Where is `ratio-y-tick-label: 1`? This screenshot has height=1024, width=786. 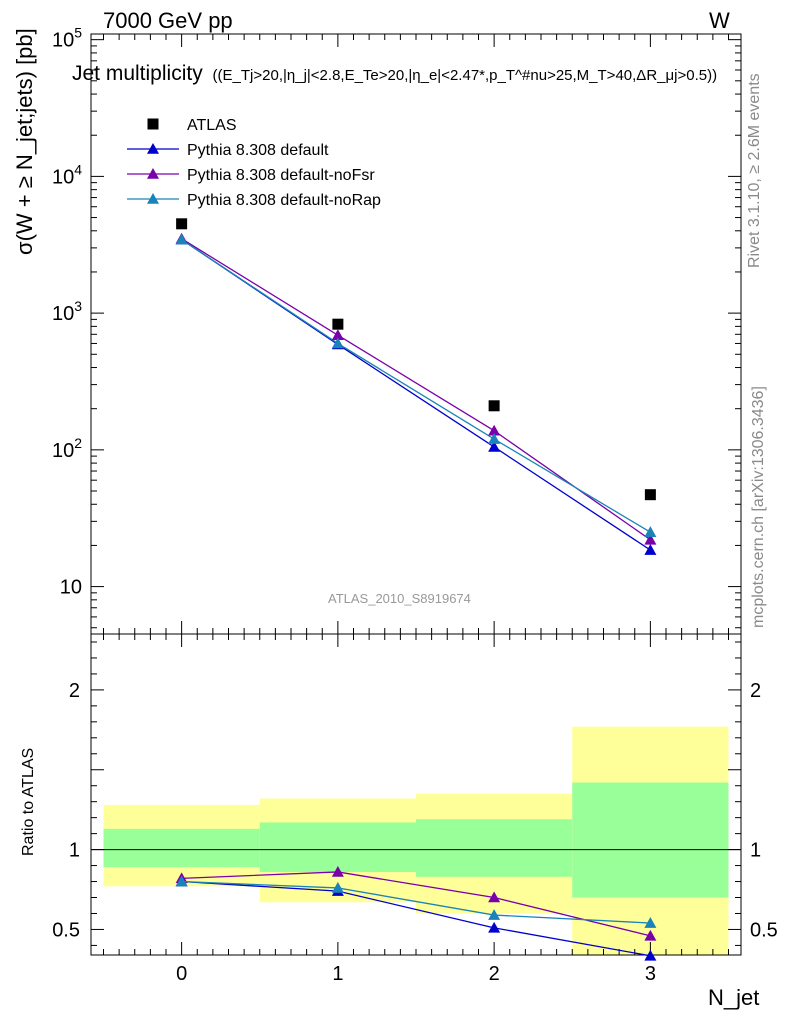
ratio-y-tick-label: 1 is located at coordinates (74, 851).